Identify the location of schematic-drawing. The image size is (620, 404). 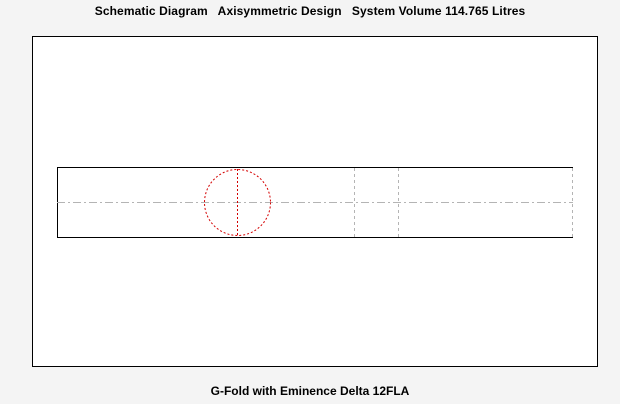
(315, 202).